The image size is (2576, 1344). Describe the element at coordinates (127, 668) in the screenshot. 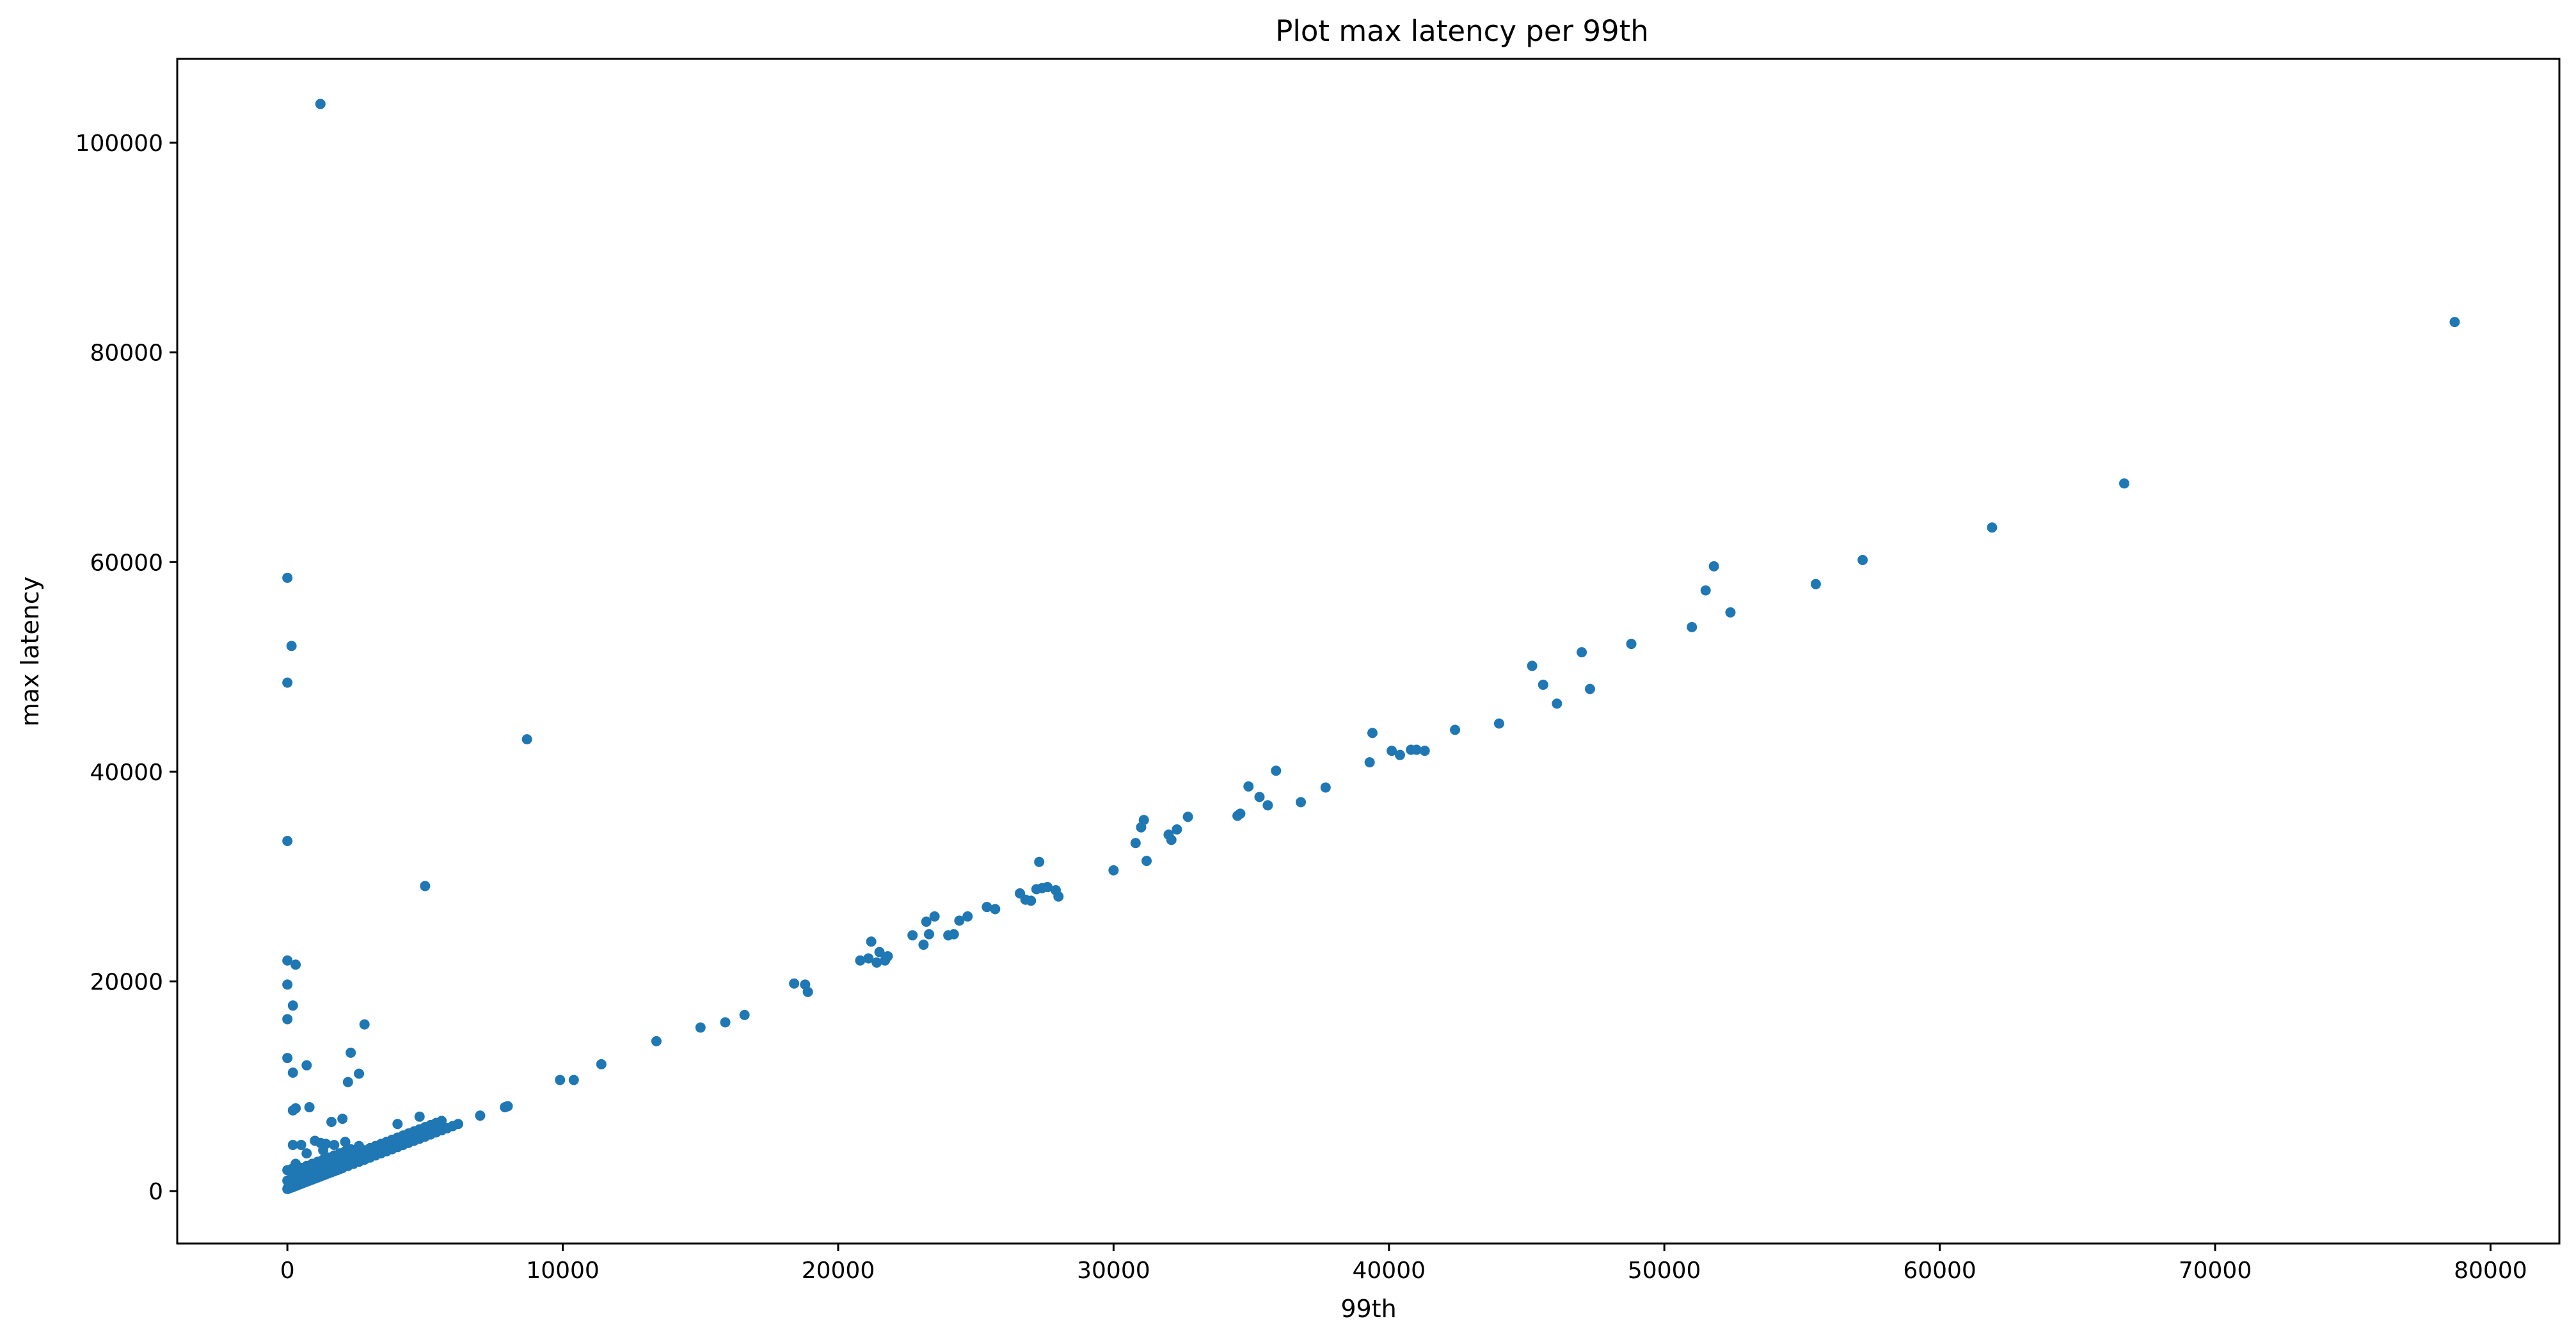

I see `y-axis: 0 20000 40000 60000 80000 100000` at that location.